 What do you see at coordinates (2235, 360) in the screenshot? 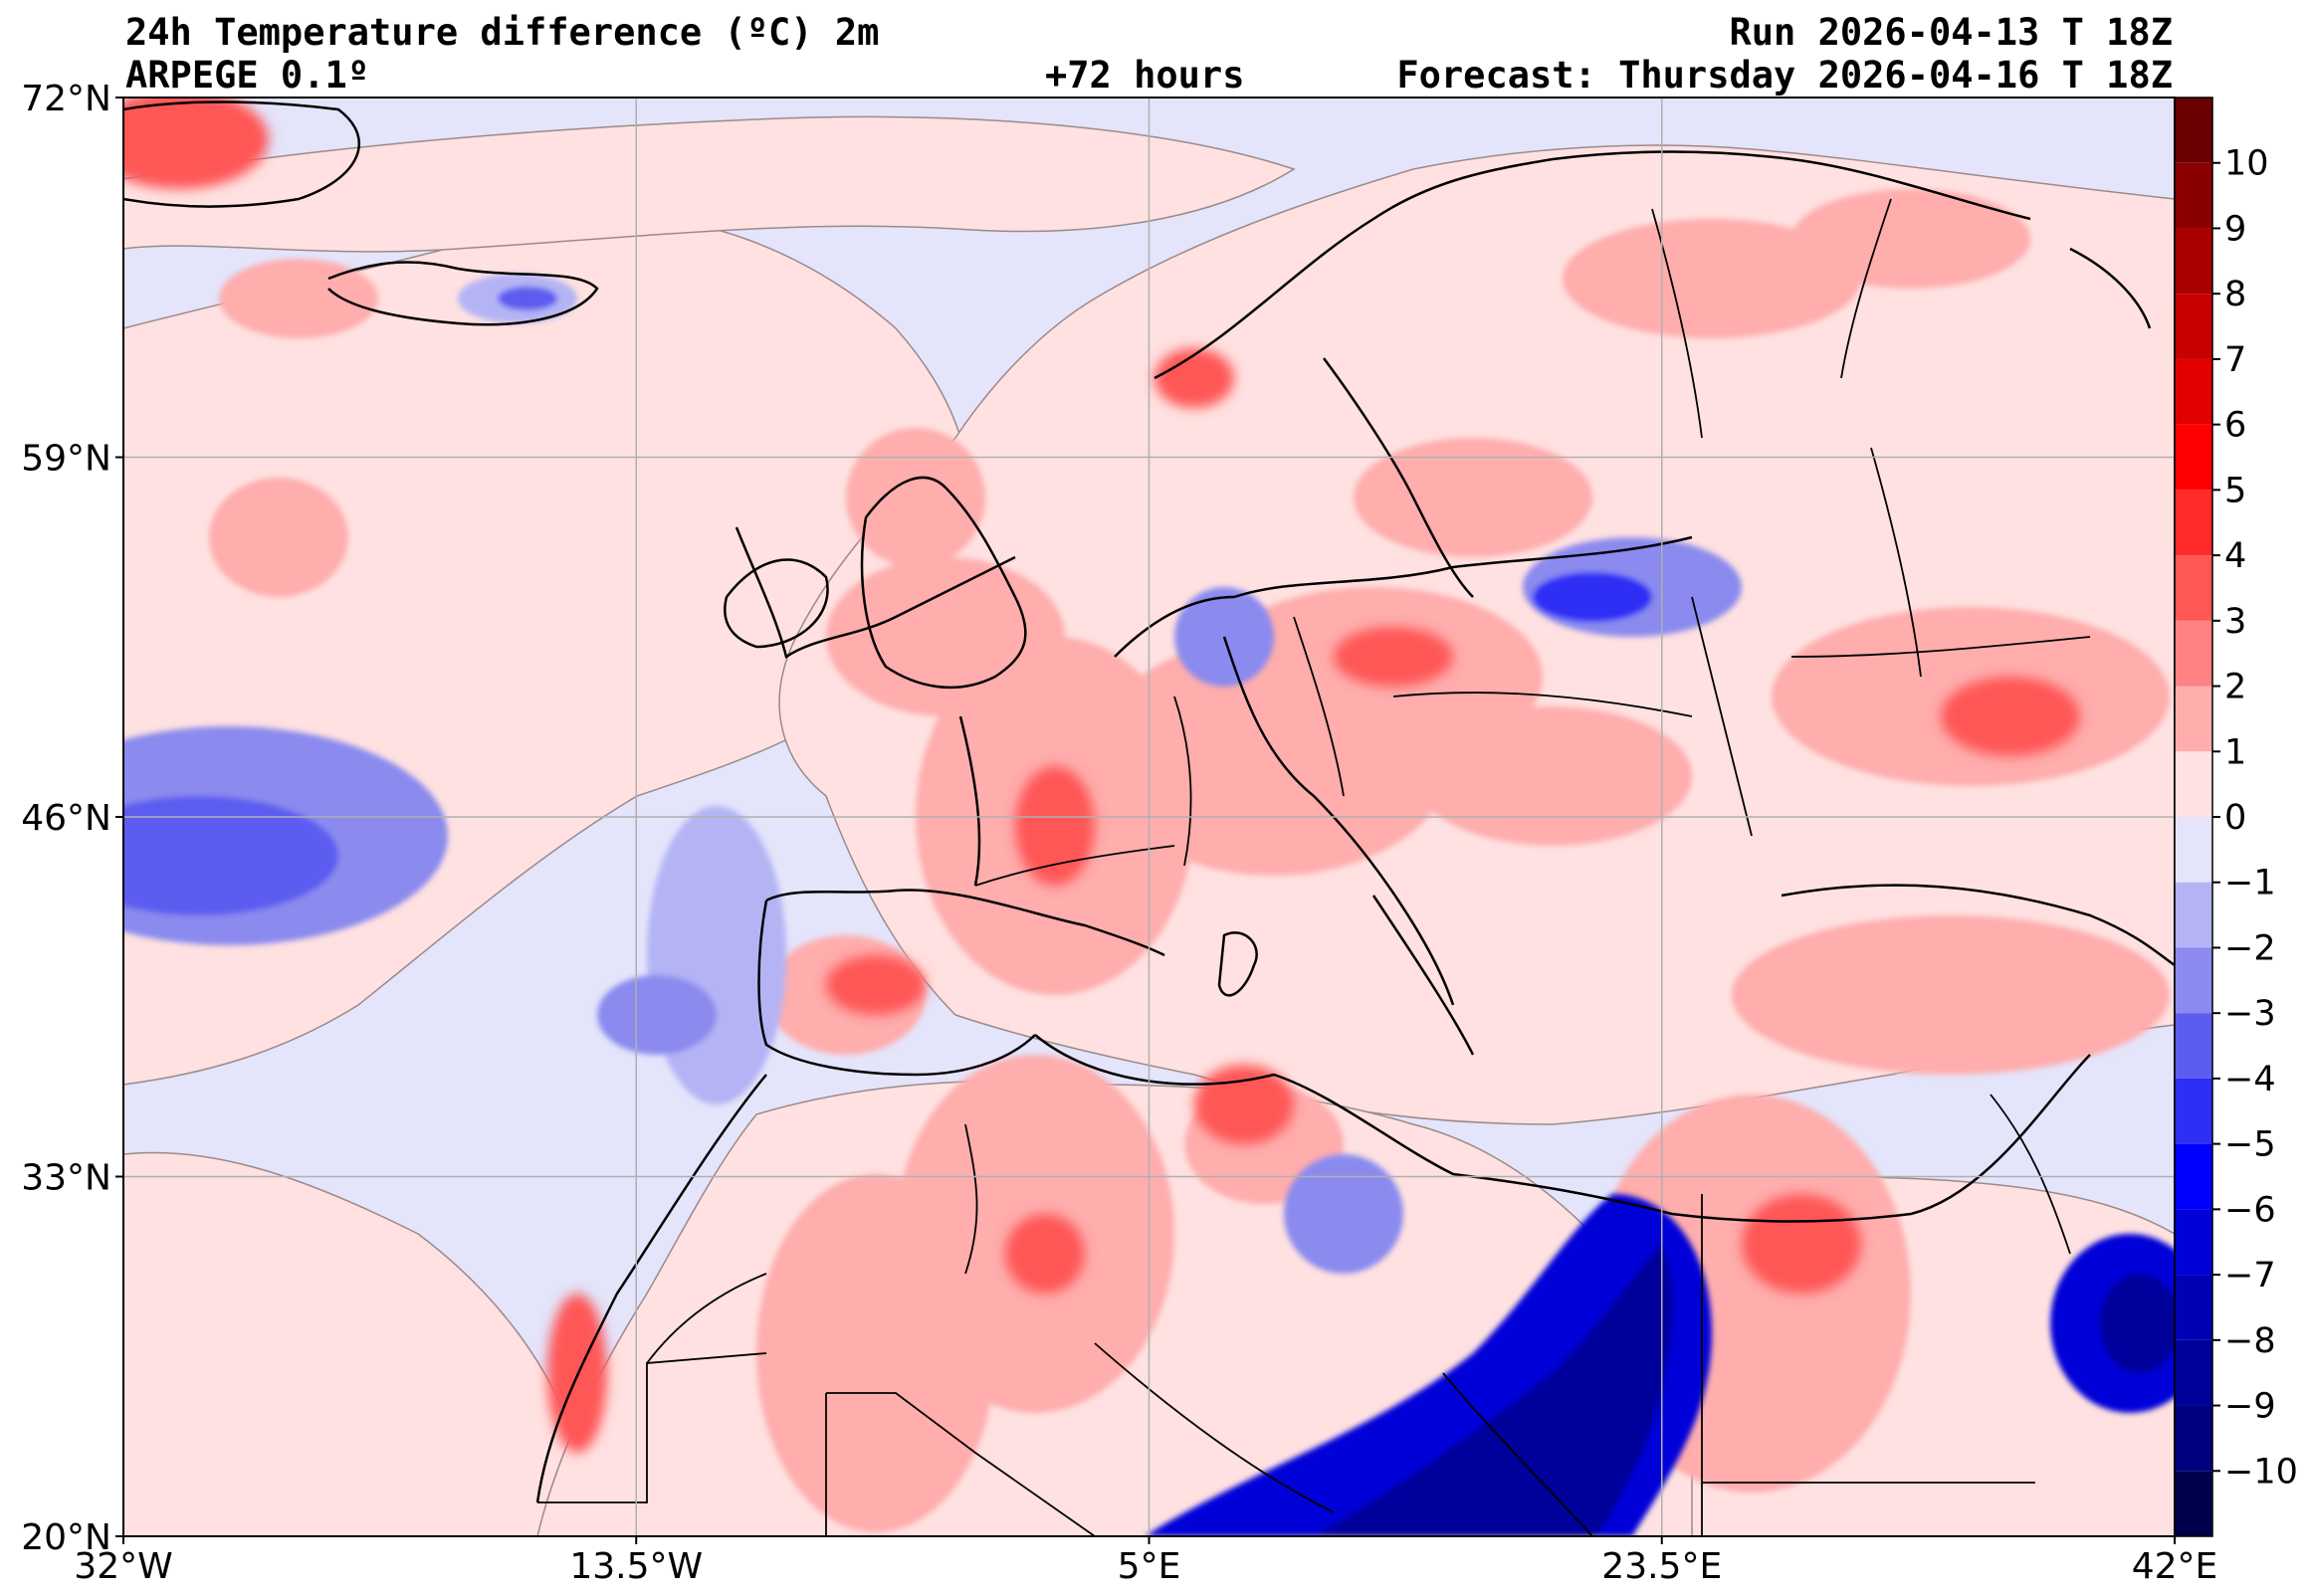
I see `colorbar-tick-label: 7` at bounding box center [2235, 360].